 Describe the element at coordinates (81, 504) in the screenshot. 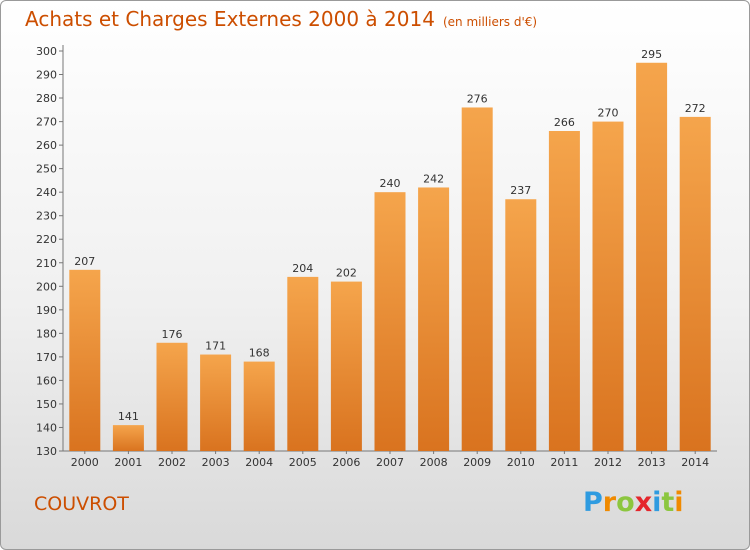

I see `commune-name: COUVROT` at that location.